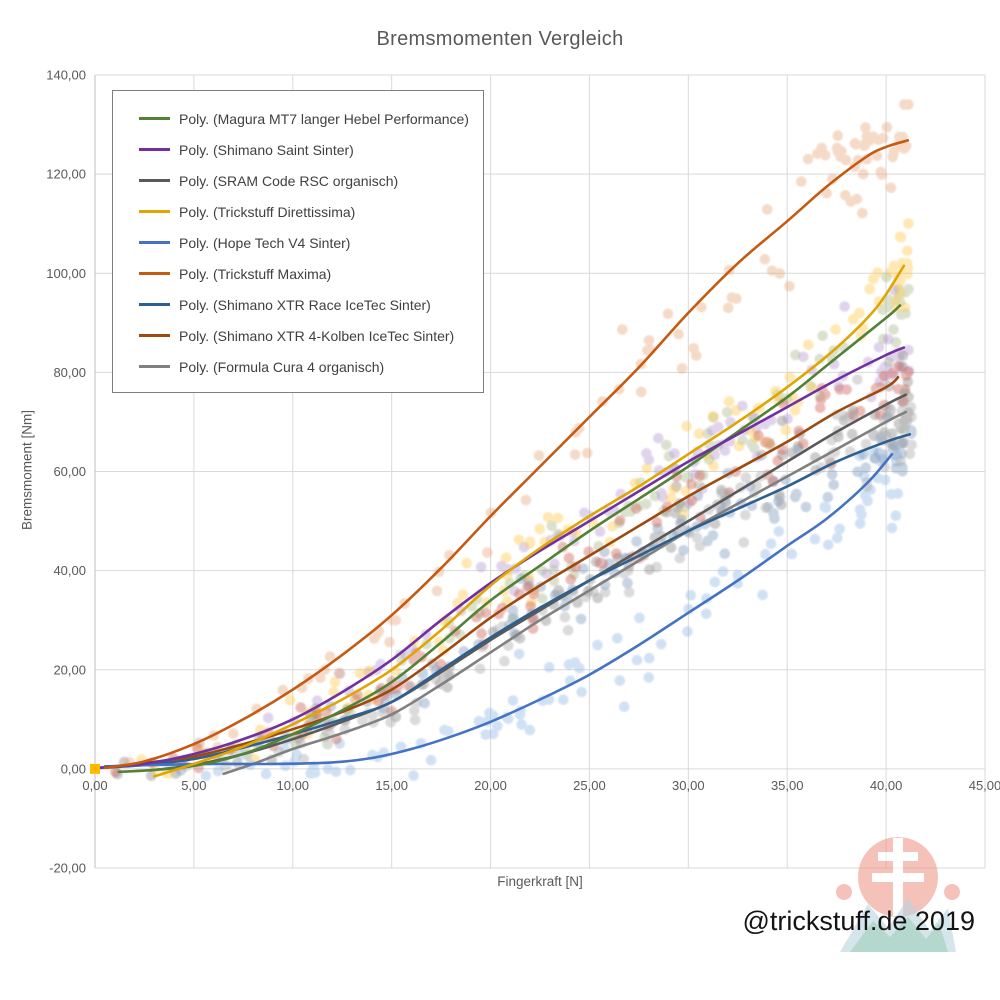  What do you see at coordinates (27, 470) in the screenshot?
I see `y-axis-title: Bremsmoment [Nm]` at bounding box center [27, 470].